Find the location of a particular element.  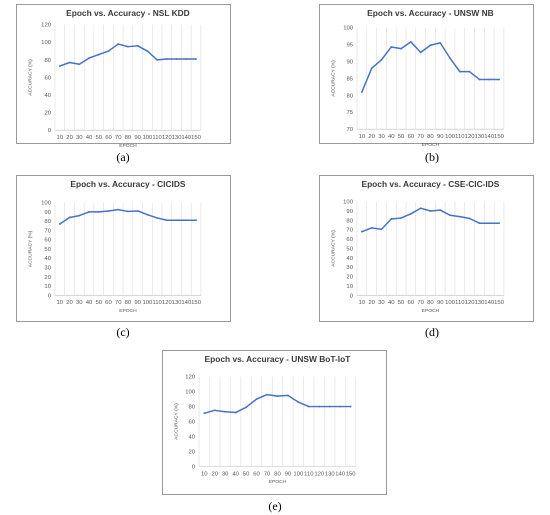

chart-title: Epoch vs. Accuracy - UNSW NB is located at coordinates (430, 13).